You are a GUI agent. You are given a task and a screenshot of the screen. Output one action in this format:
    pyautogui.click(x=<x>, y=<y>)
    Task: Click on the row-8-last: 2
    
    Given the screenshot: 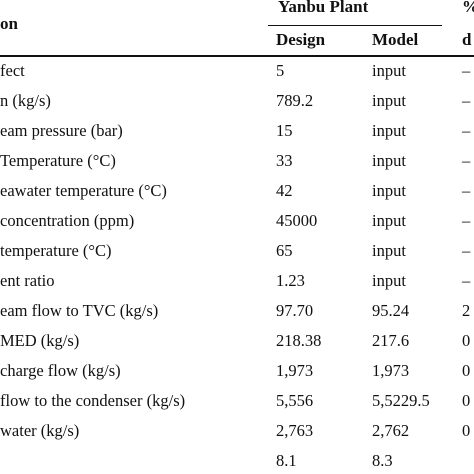 What is the action you would take?
    pyautogui.click(x=466, y=310)
    